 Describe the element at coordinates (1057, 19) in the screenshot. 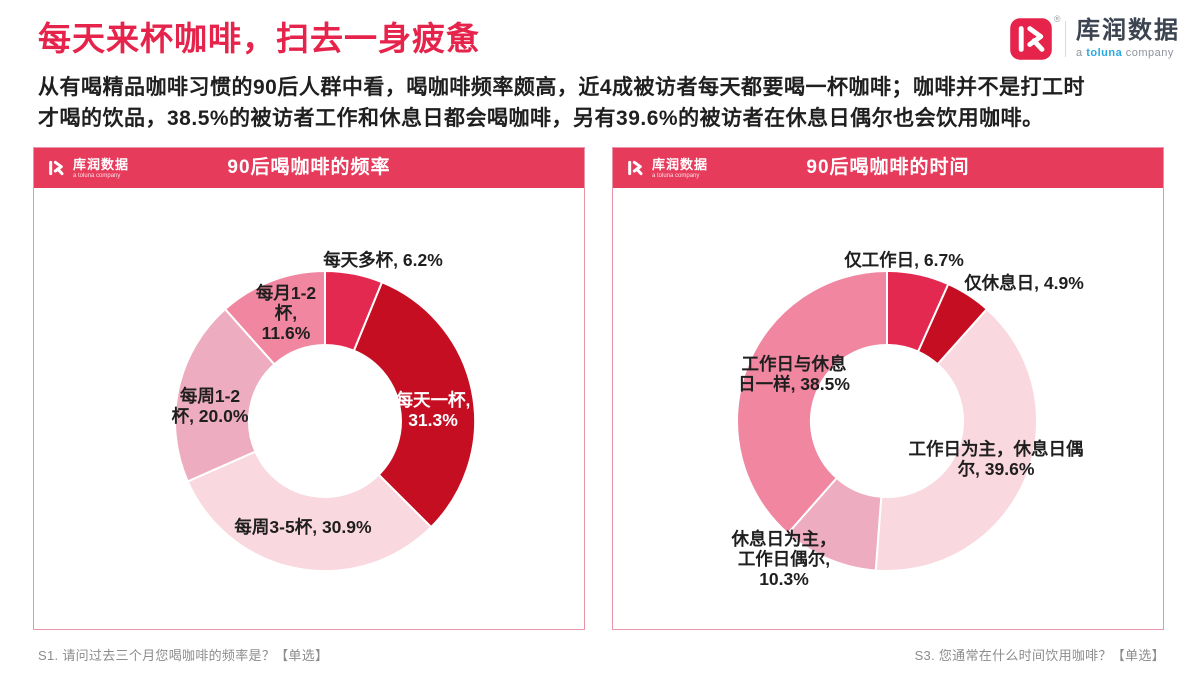

I see `registered-mark: ®` at that location.